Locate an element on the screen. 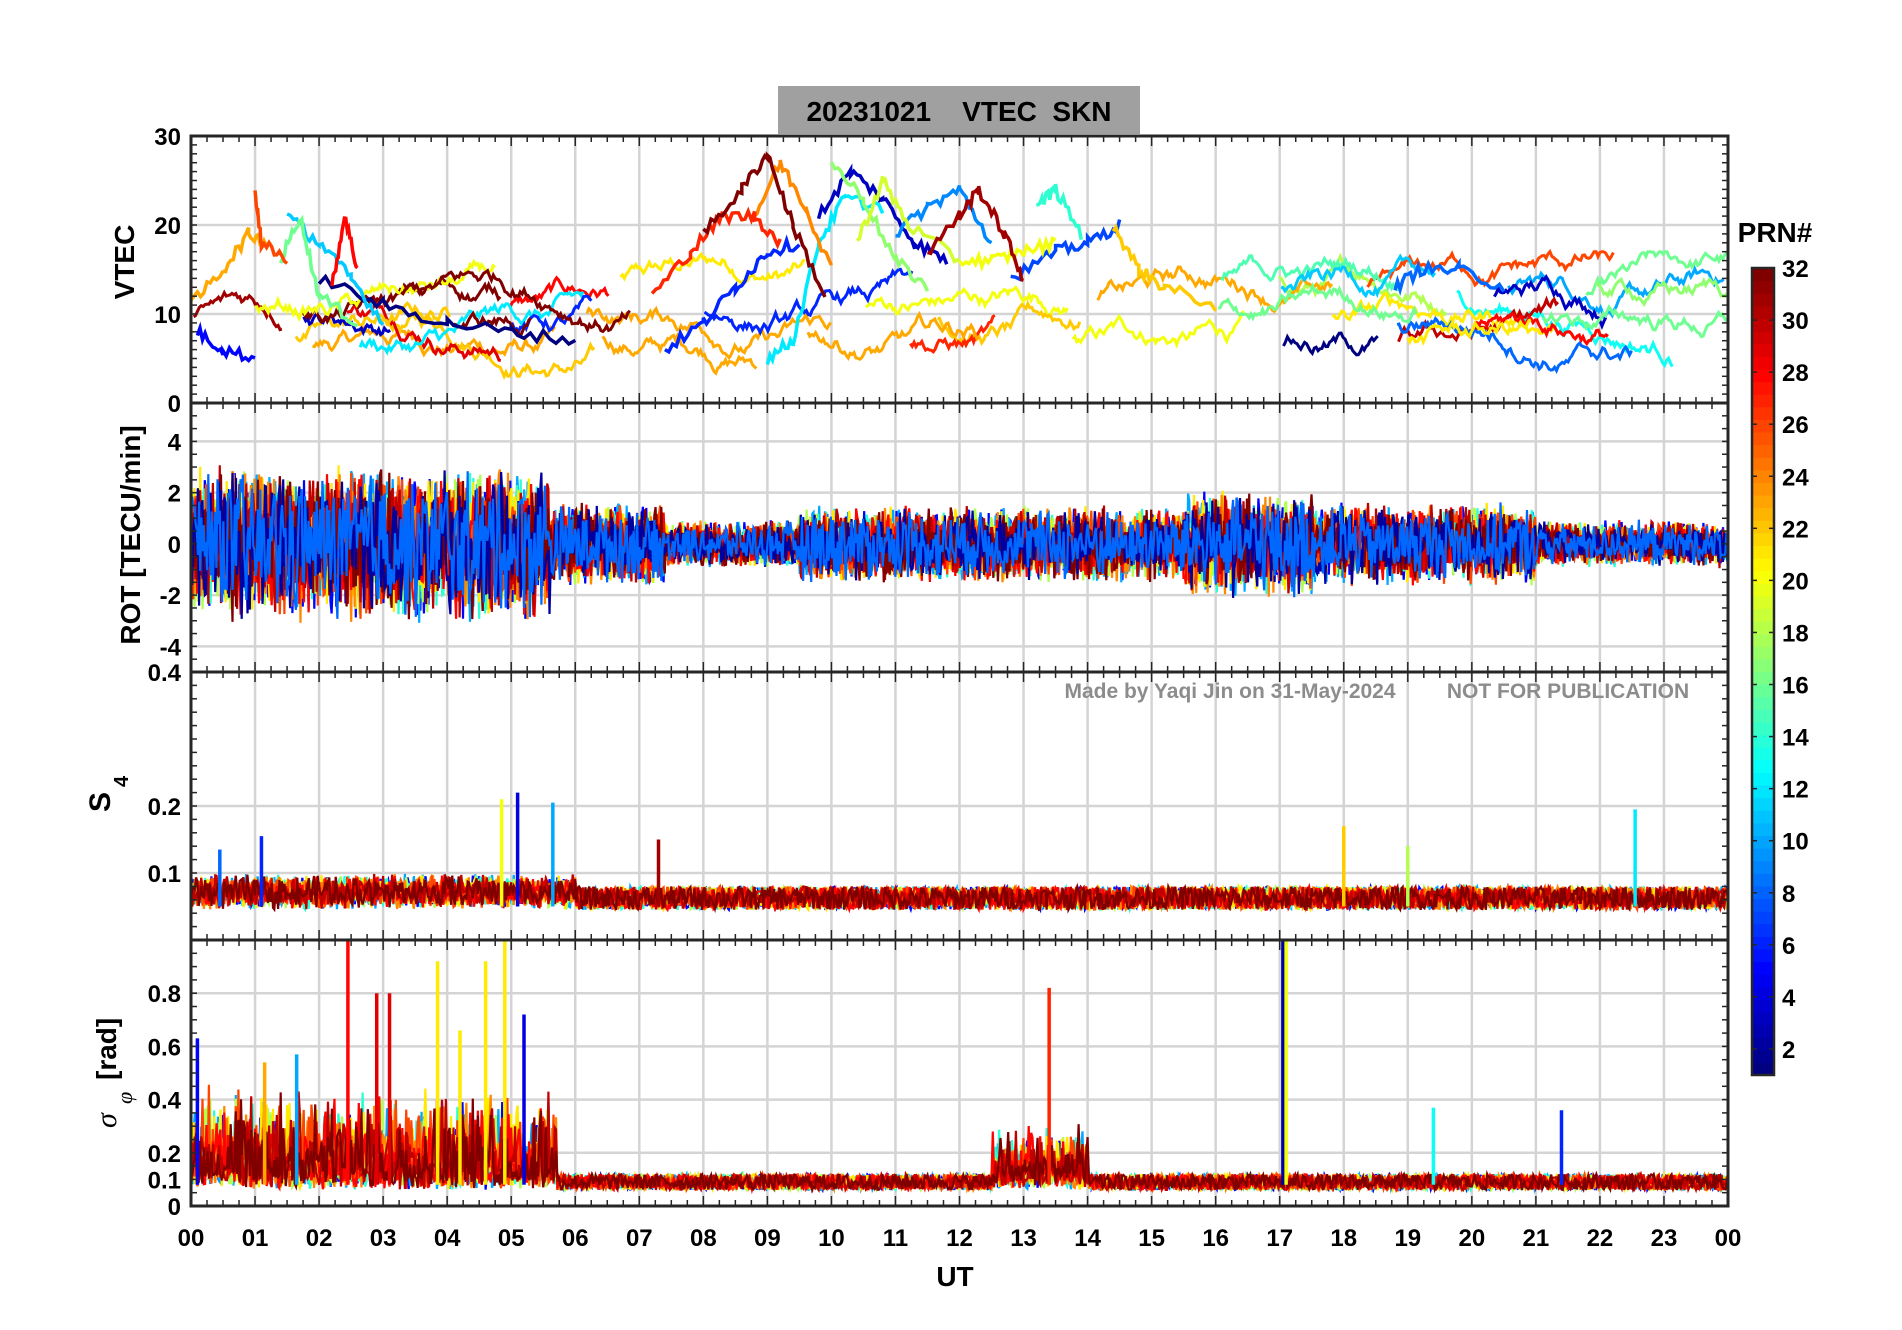 The width and height of the screenshot is (1902, 1330). x-tick-label: 07 is located at coordinates (639, 1238).